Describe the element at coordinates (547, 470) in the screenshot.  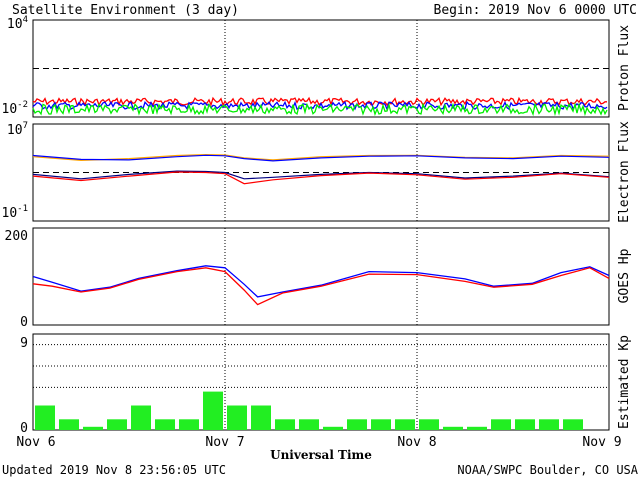
I see `credit-line: NOAA/SWPC Boulder, CO USA` at that location.